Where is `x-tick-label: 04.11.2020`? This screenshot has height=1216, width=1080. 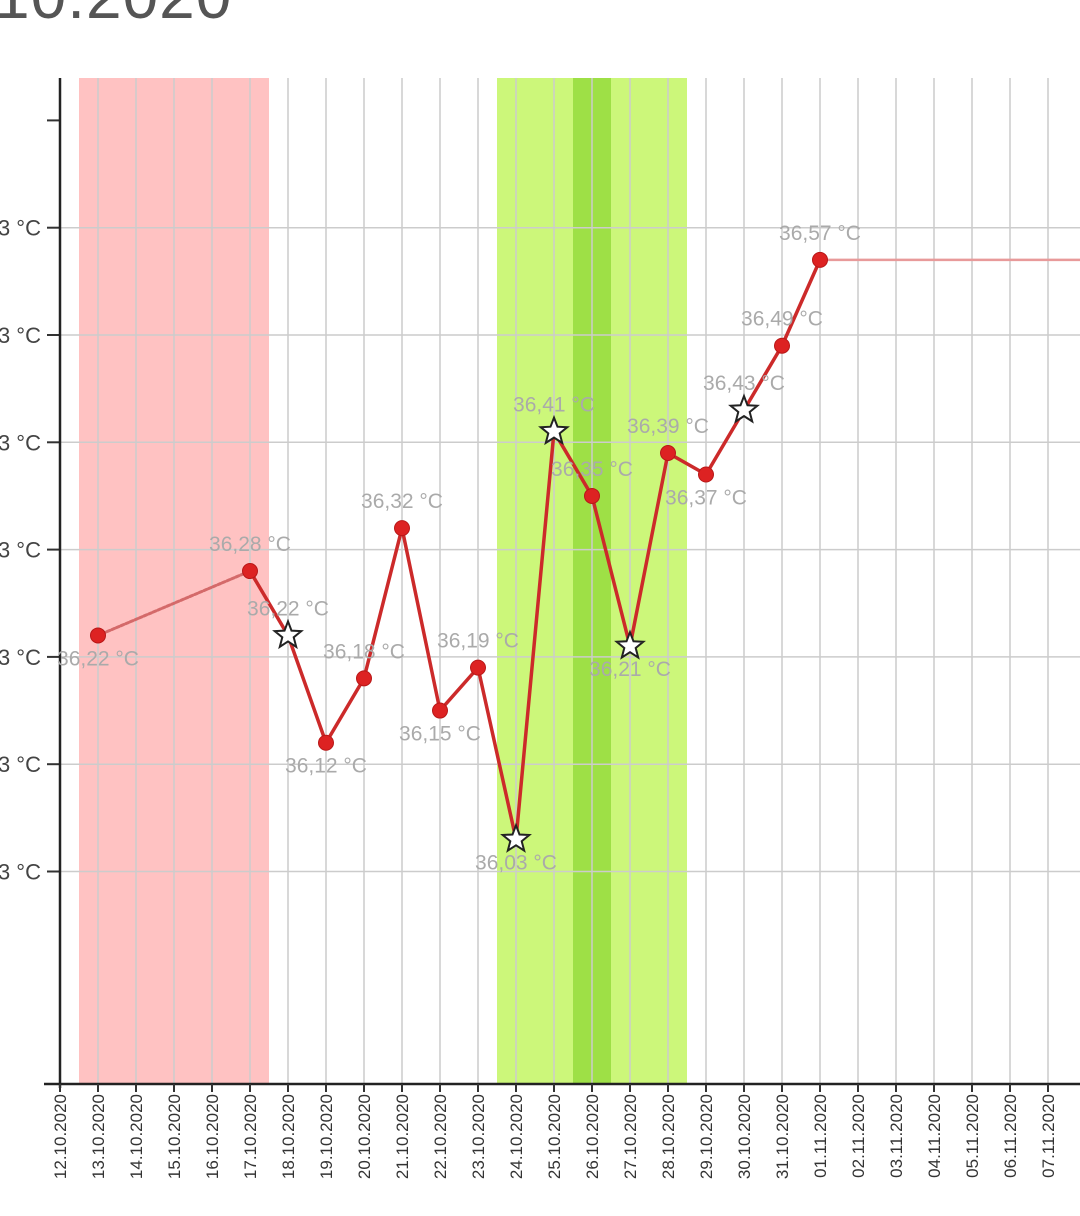 x-tick-label: 04.11.2020 is located at coordinates (934, 1136).